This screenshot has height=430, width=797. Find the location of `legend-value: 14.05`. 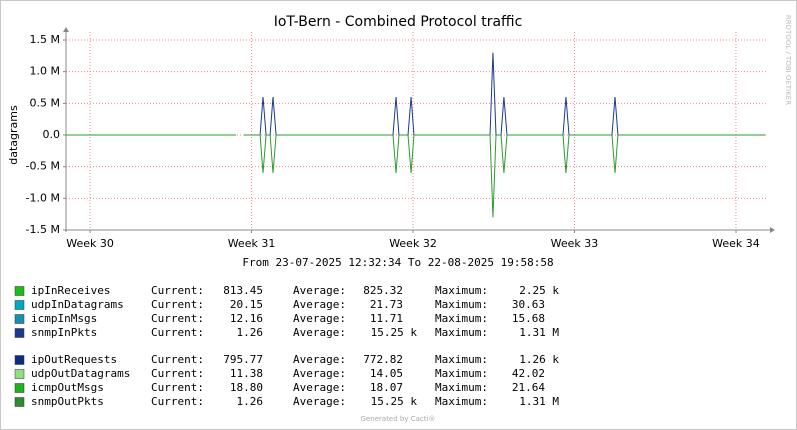

legend-value: 14.05 is located at coordinates (386, 373).